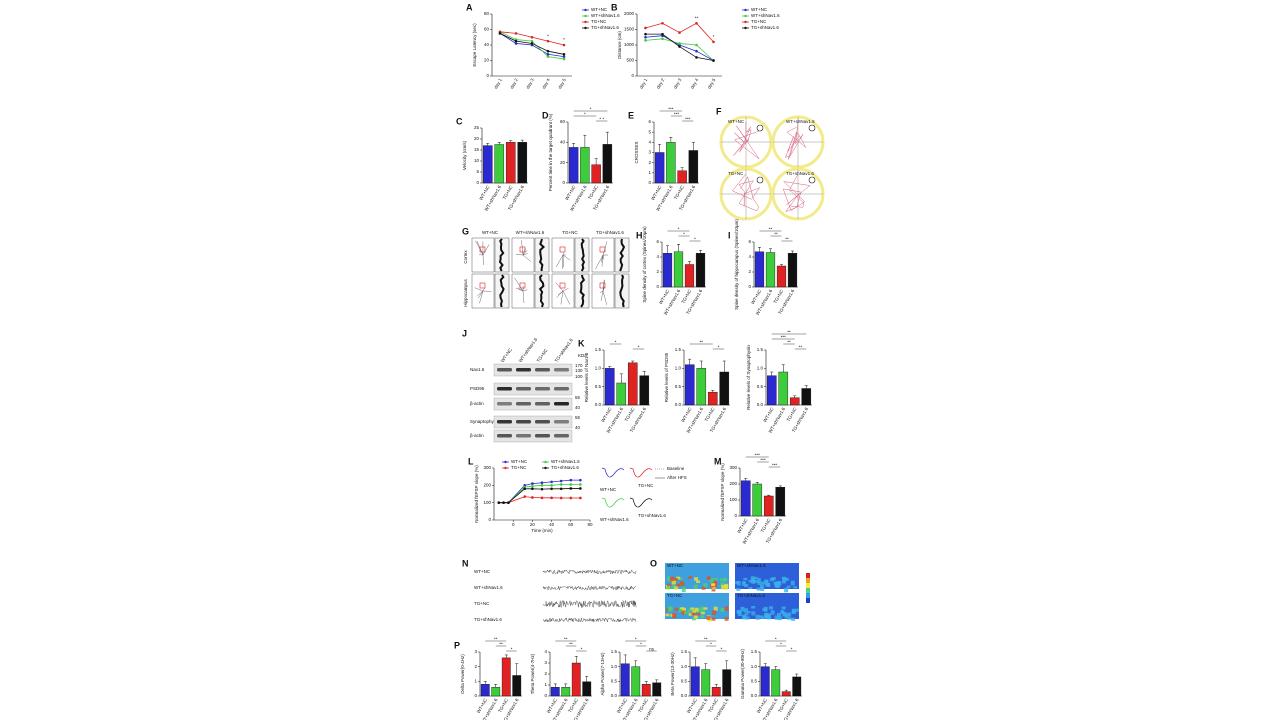 This screenshot has width=1280, height=725. What do you see at coordinates (800, 121) in the screenshot?
I see `pool-label: WT+shNav1.6` at bounding box center [800, 121].